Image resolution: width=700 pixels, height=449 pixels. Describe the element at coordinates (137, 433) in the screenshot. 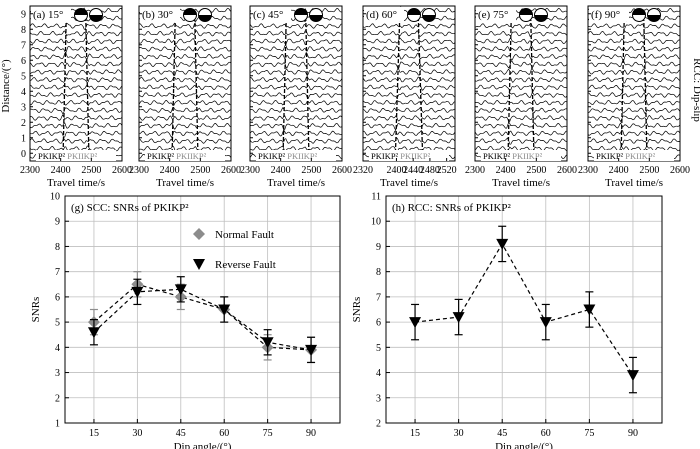

I see `x-tick-label: 30` at that location.